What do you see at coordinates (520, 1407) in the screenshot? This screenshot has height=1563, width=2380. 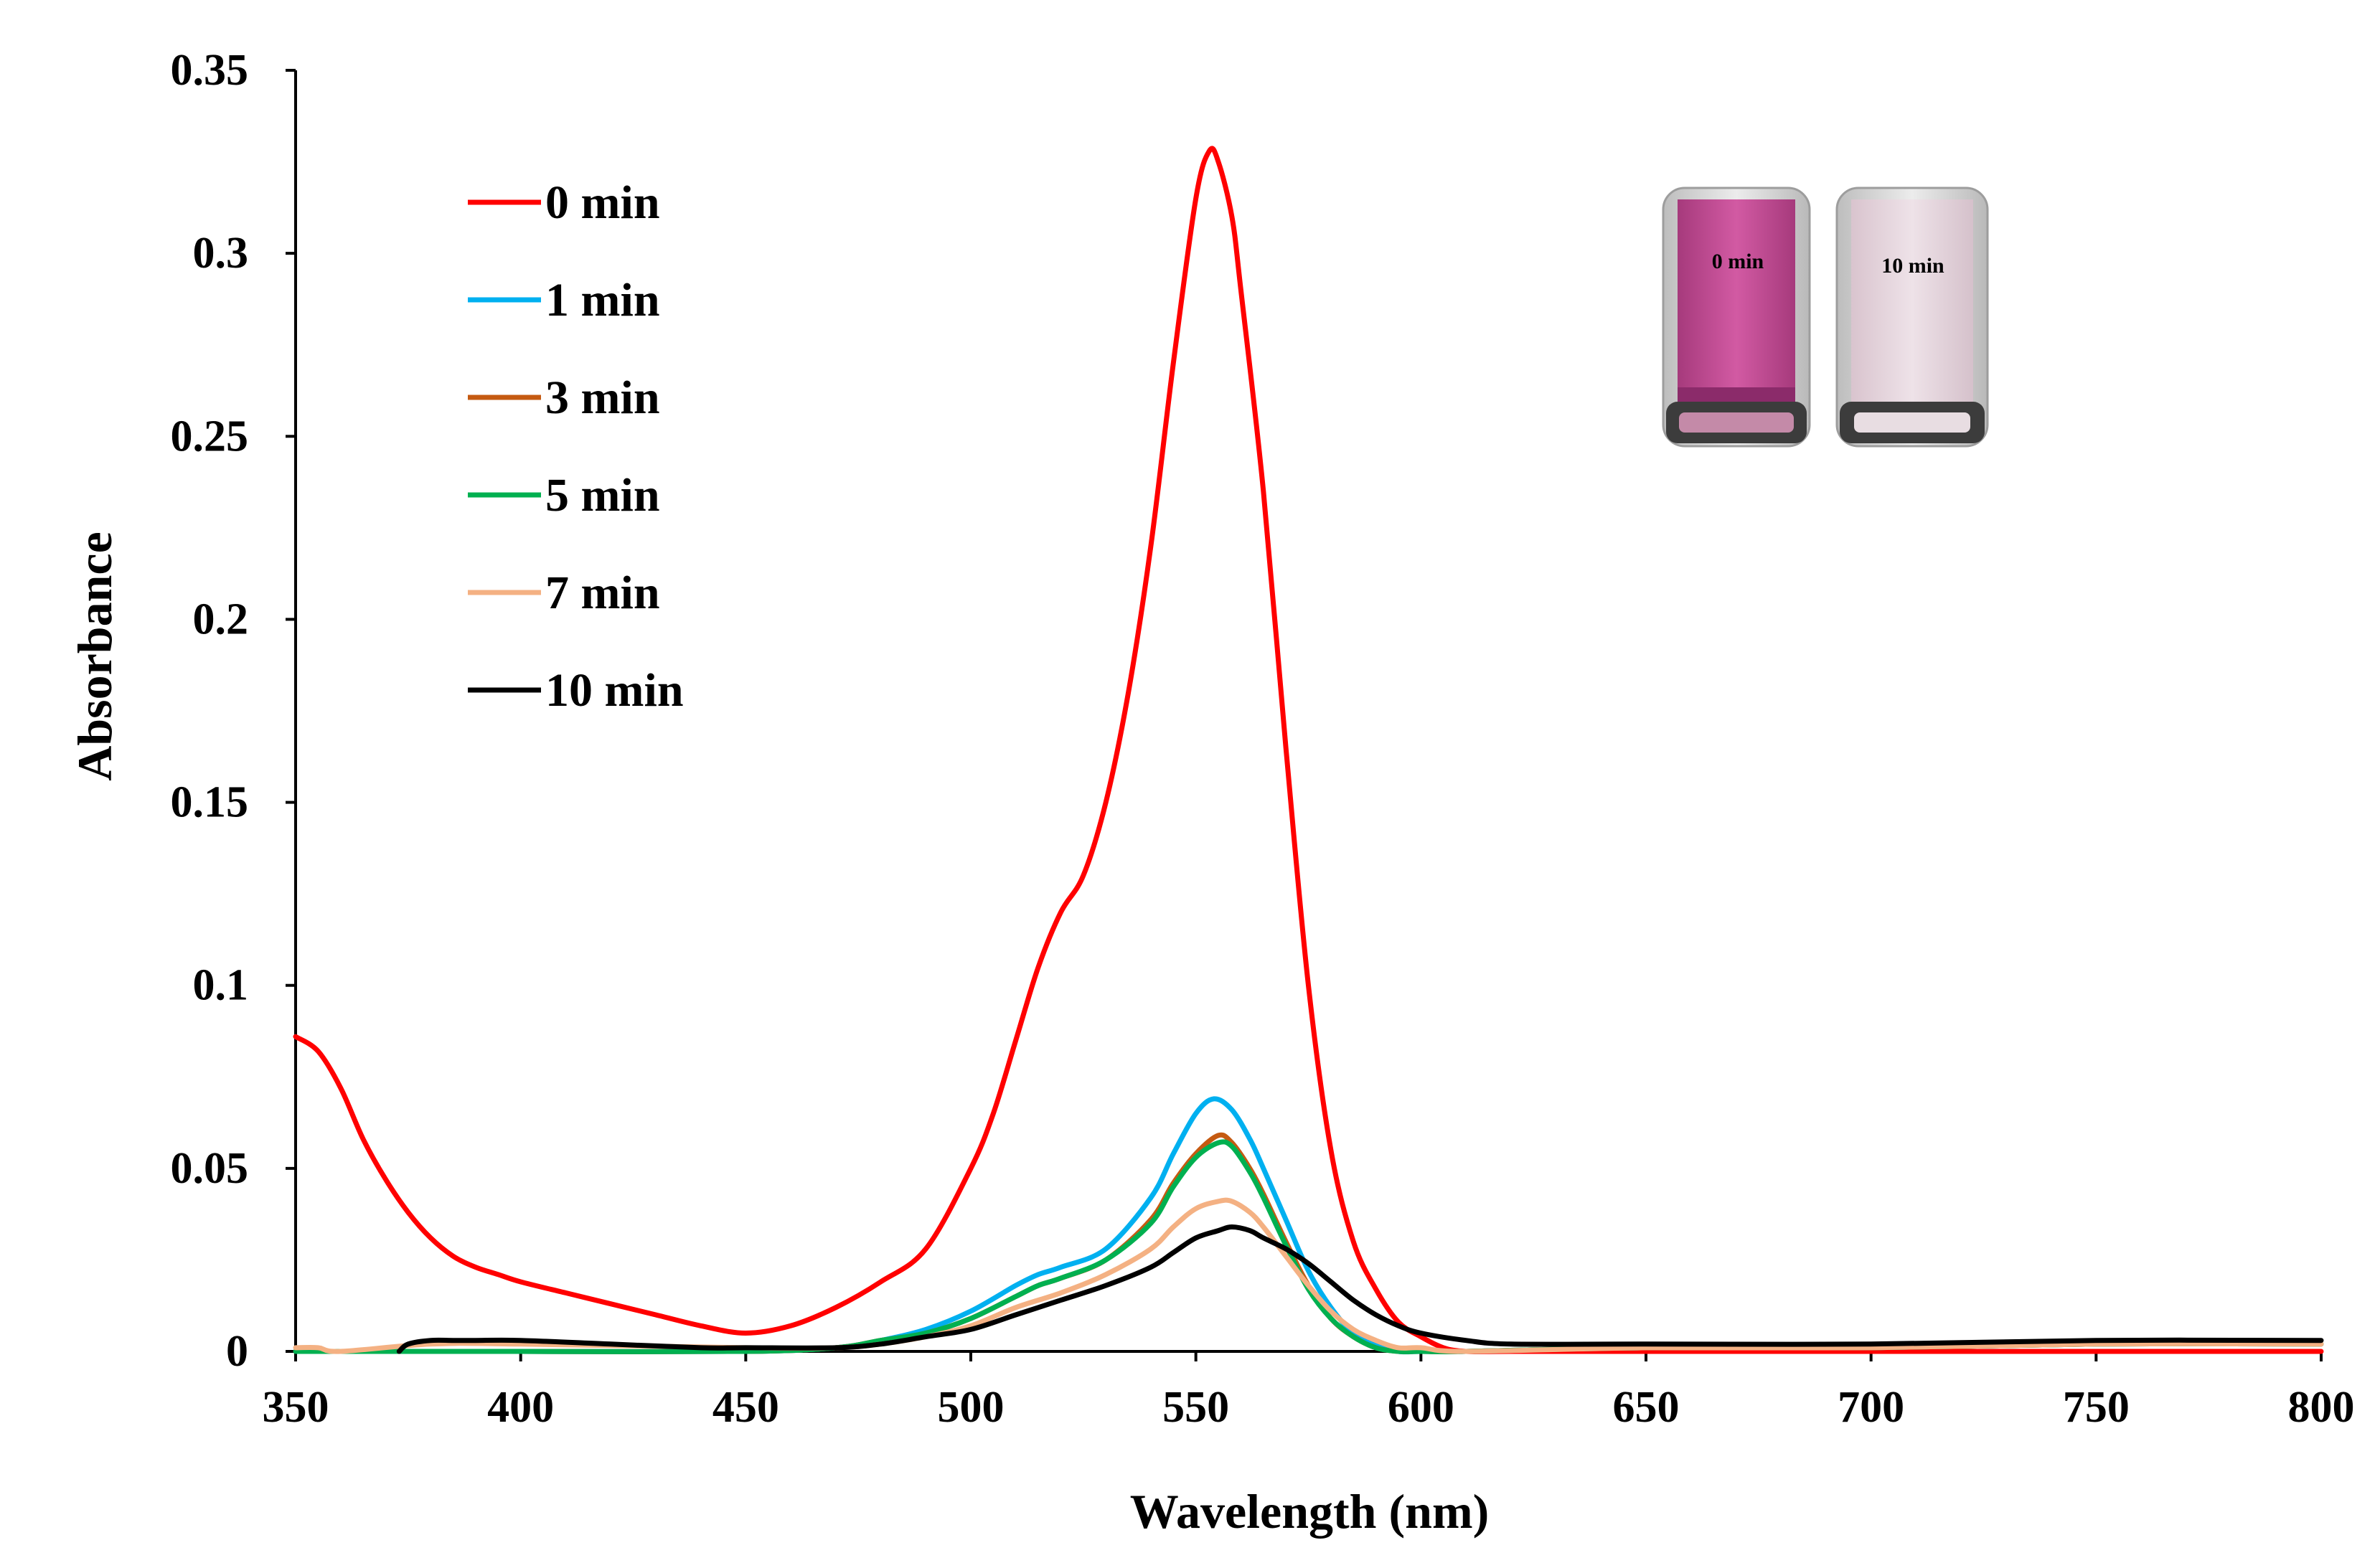 I see `x-tick-label: 400` at bounding box center [520, 1407].